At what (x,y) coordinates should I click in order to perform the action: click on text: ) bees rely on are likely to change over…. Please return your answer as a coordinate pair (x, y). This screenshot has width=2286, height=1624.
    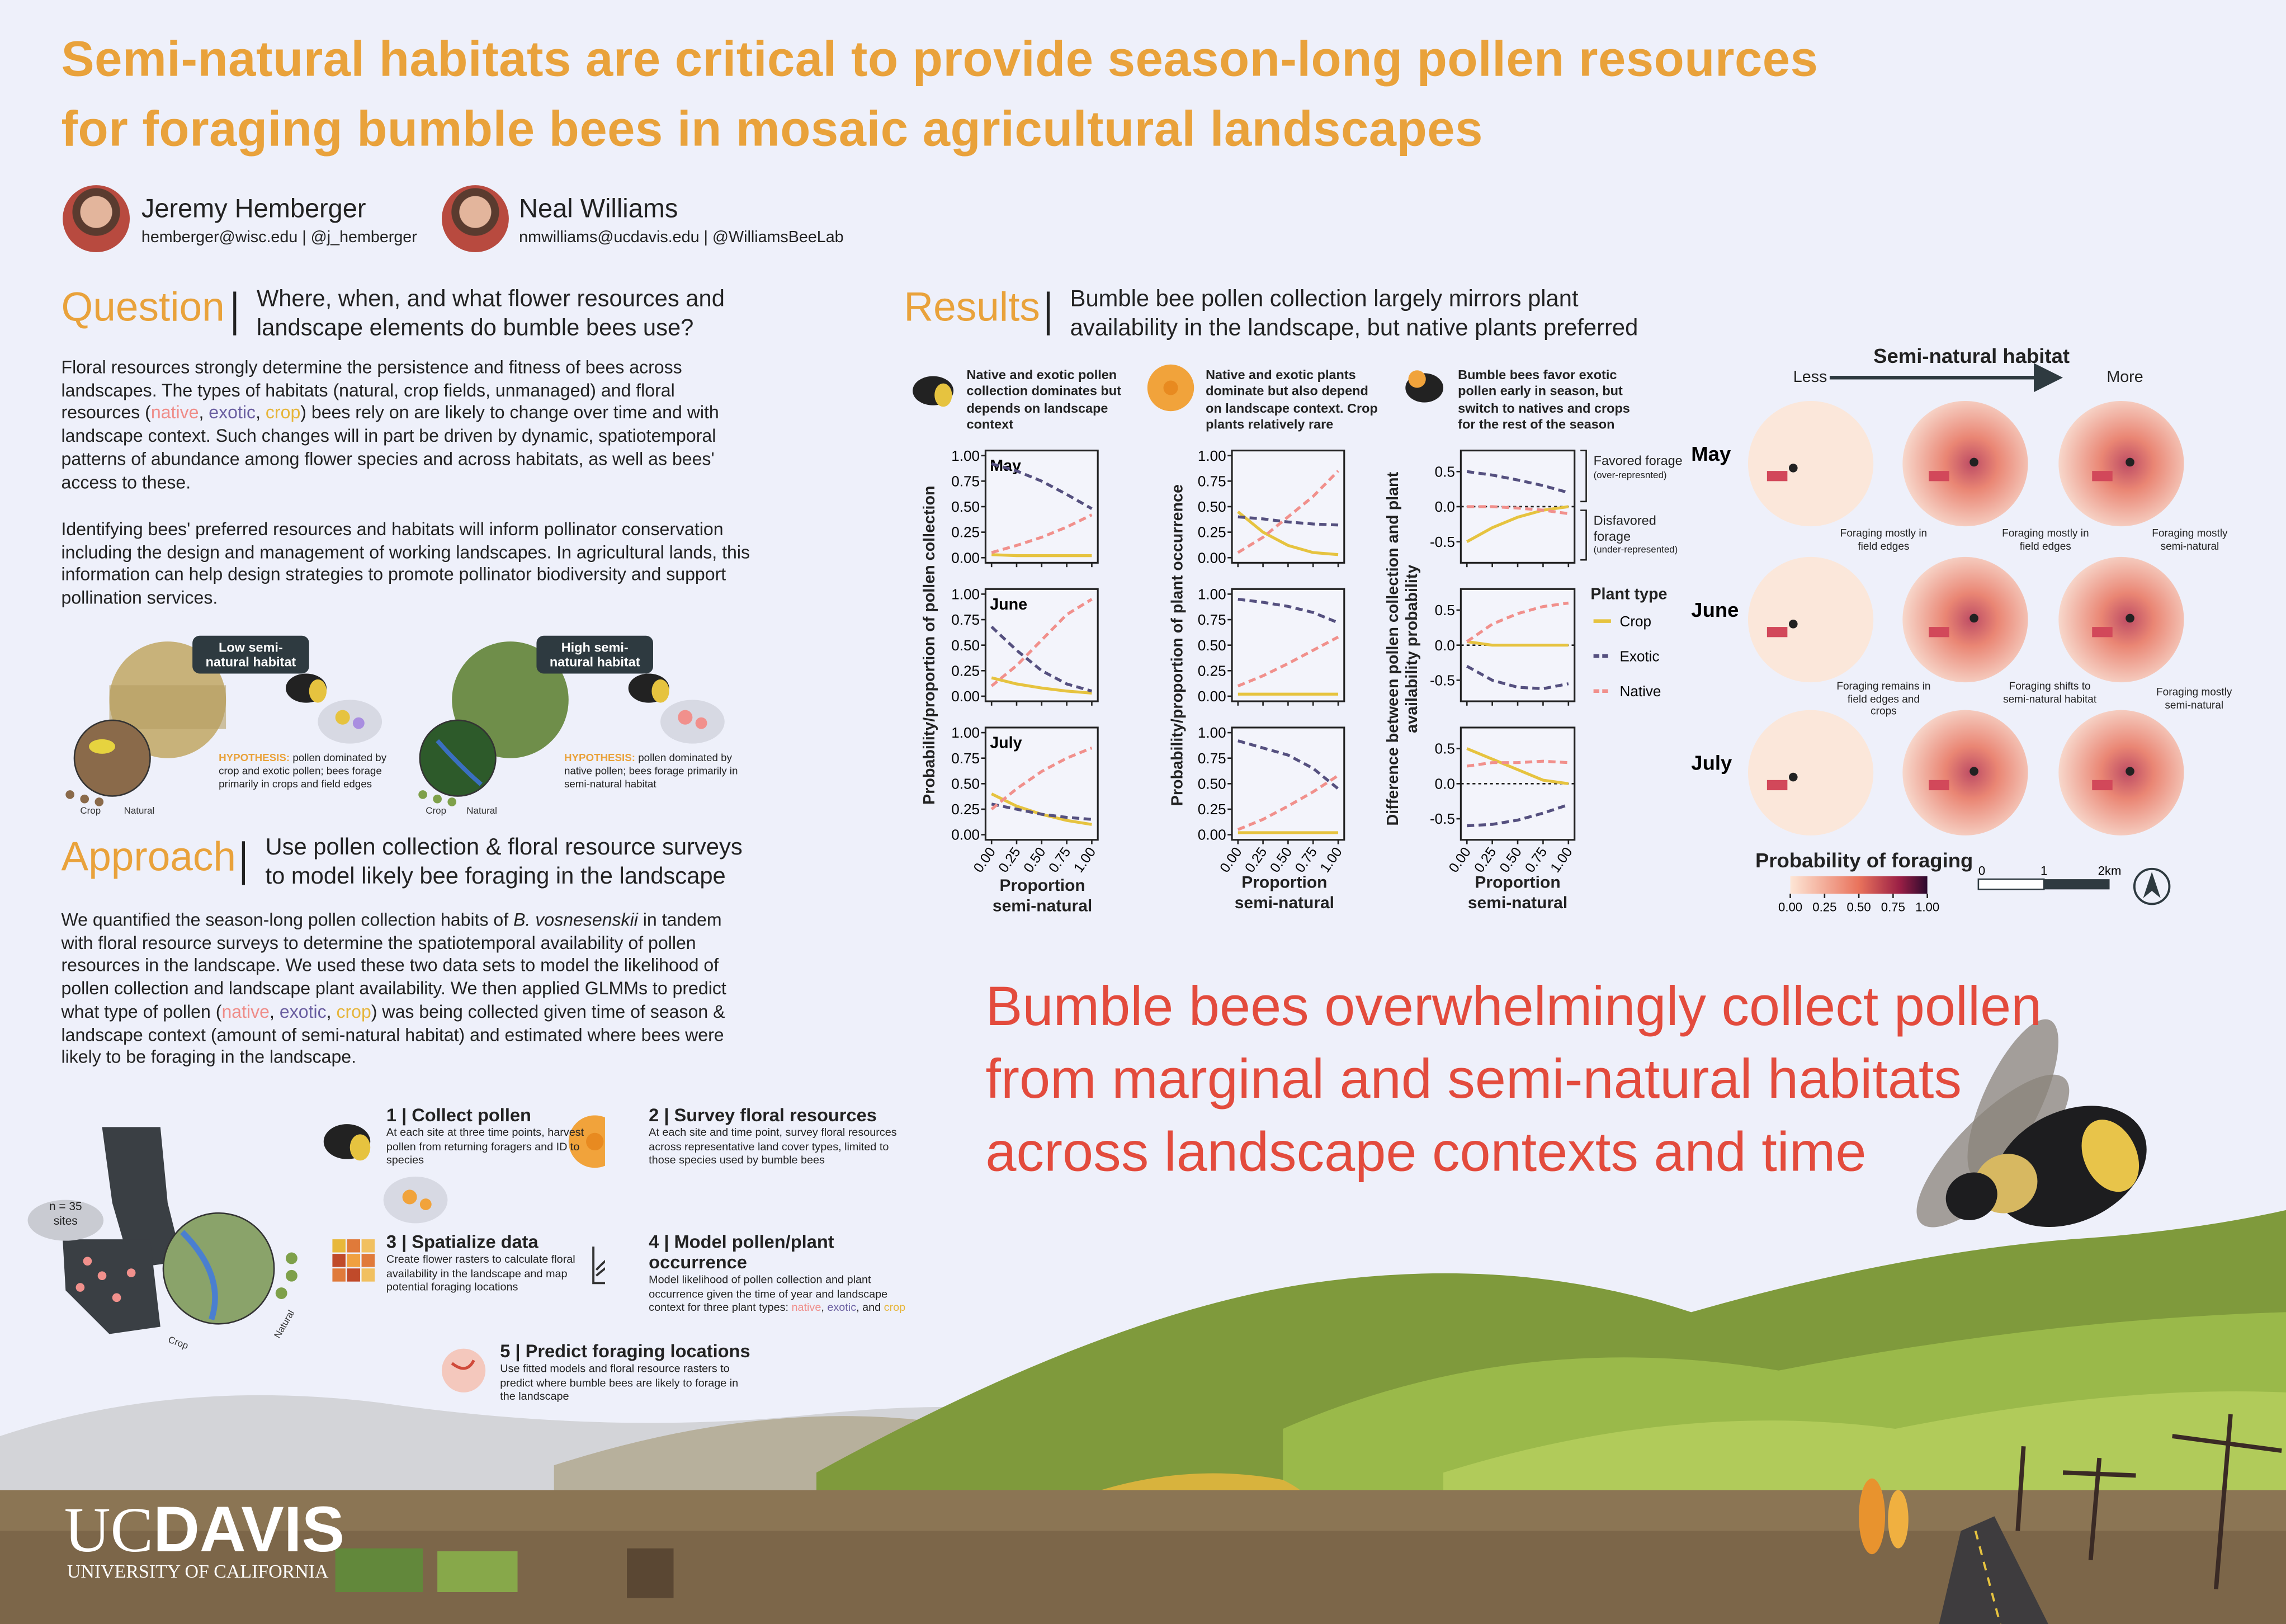
    Looking at the image, I should click on (390, 447).